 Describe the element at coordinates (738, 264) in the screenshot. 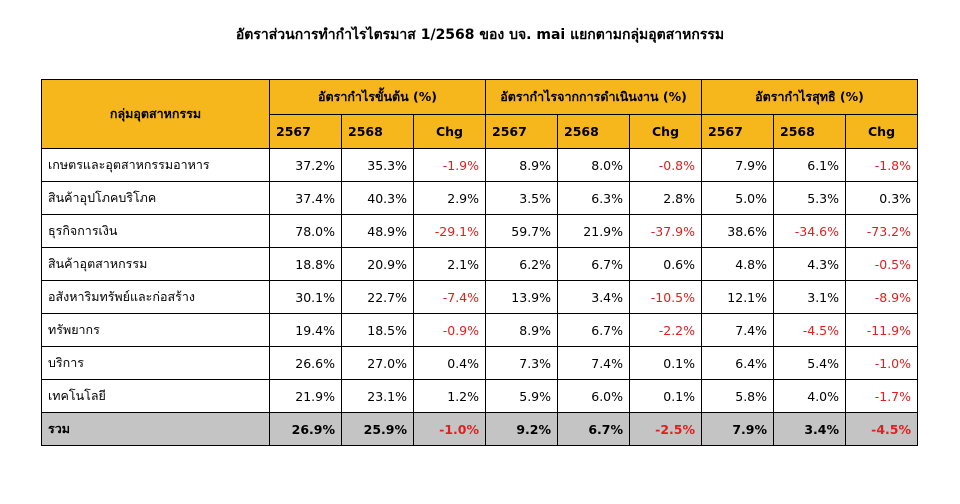

I see `value-cell: 4.8%` at that location.